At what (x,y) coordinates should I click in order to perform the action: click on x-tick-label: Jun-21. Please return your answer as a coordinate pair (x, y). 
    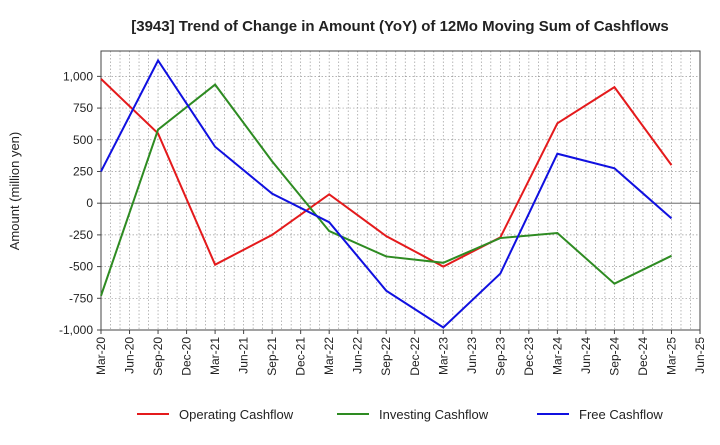
    Looking at the image, I should click on (244, 355).